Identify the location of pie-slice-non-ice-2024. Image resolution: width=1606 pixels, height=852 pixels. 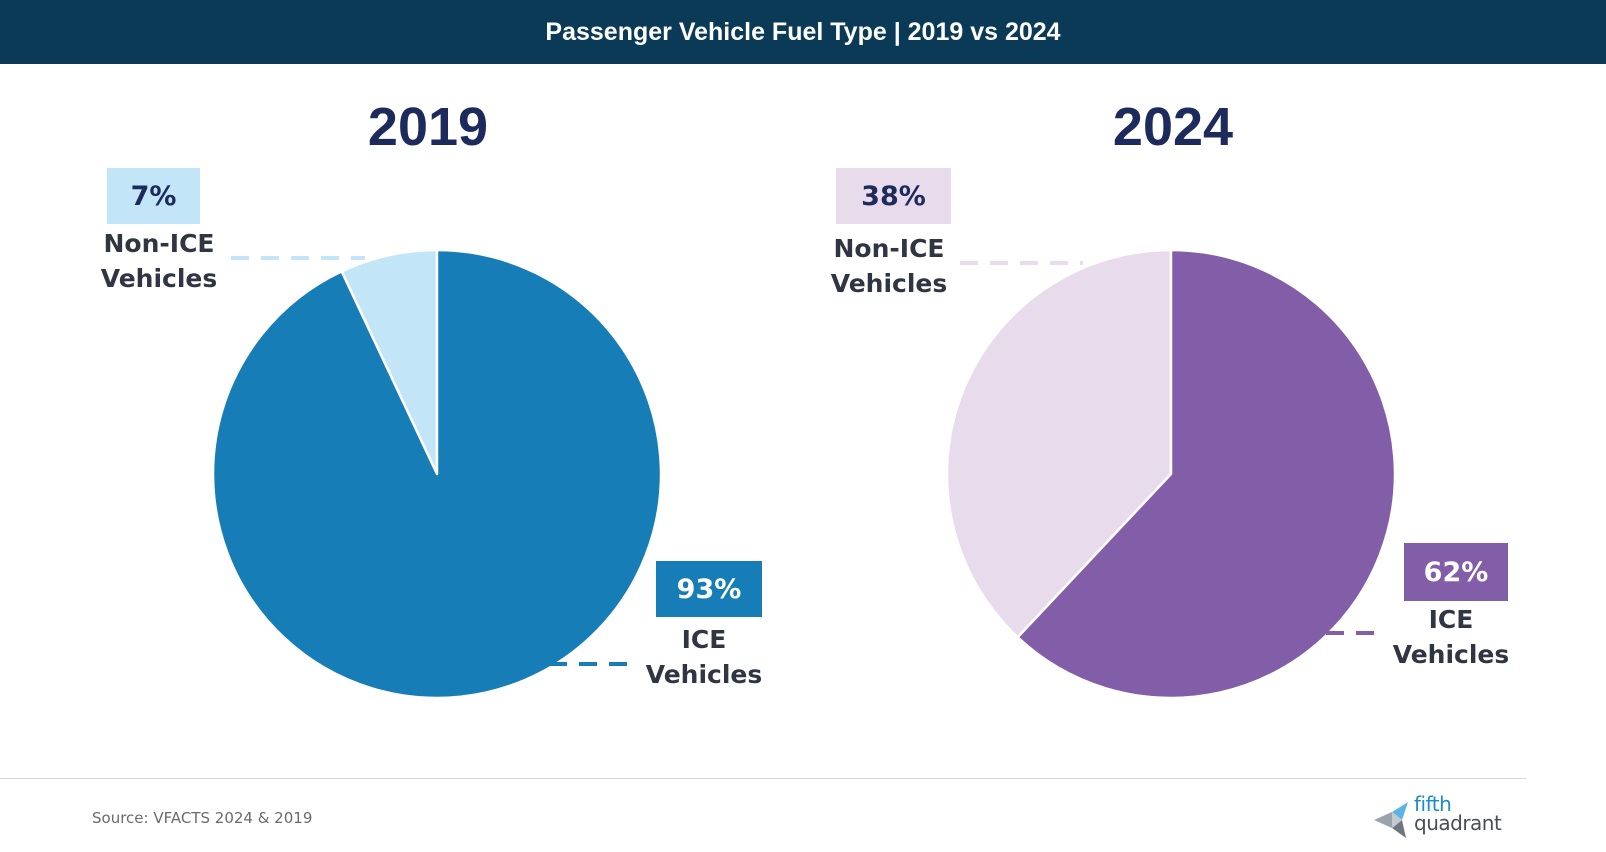
(1059, 443).